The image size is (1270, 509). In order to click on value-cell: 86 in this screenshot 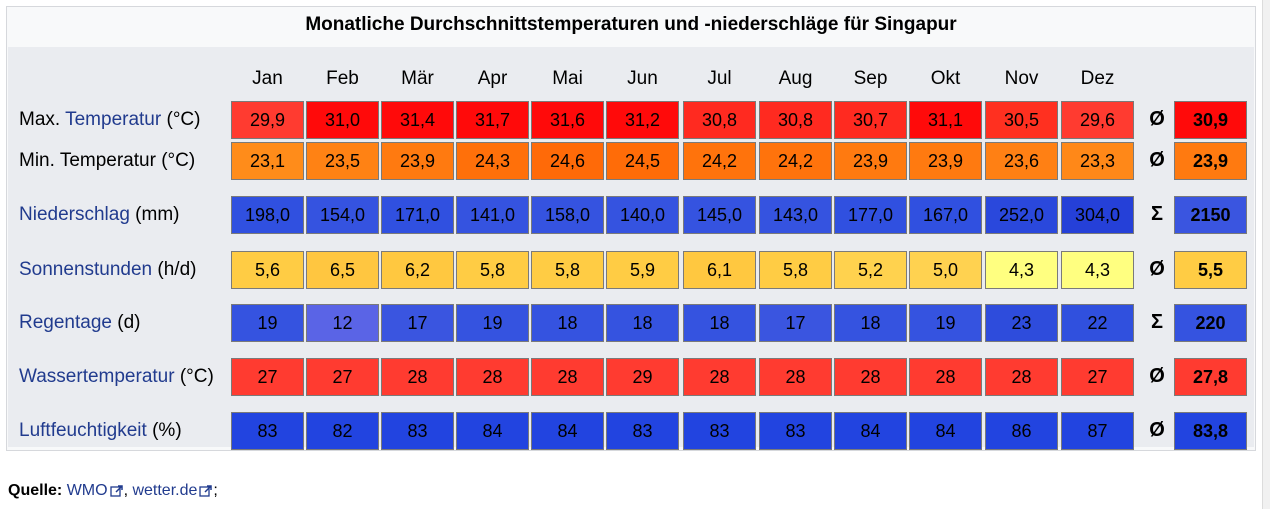, I will do `click(1021, 431)`.